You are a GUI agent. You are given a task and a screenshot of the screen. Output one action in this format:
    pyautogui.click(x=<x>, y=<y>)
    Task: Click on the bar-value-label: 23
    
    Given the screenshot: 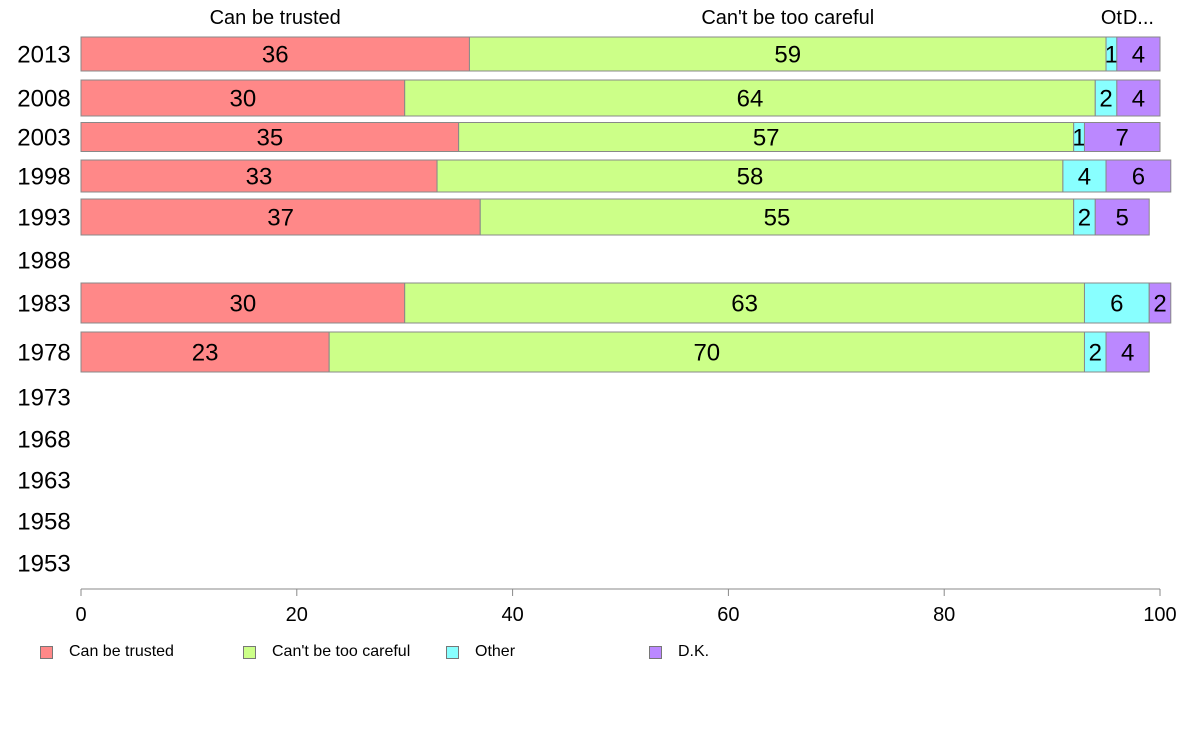 What is the action you would take?
    pyautogui.click(x=205, y=353)
    